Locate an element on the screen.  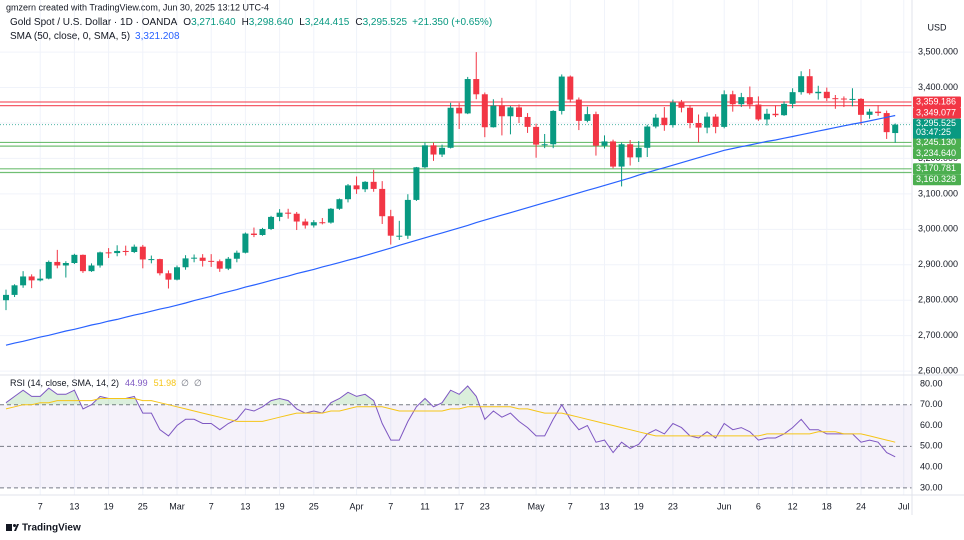
footer-brand: TradingView is located at coordinates (51, 528).